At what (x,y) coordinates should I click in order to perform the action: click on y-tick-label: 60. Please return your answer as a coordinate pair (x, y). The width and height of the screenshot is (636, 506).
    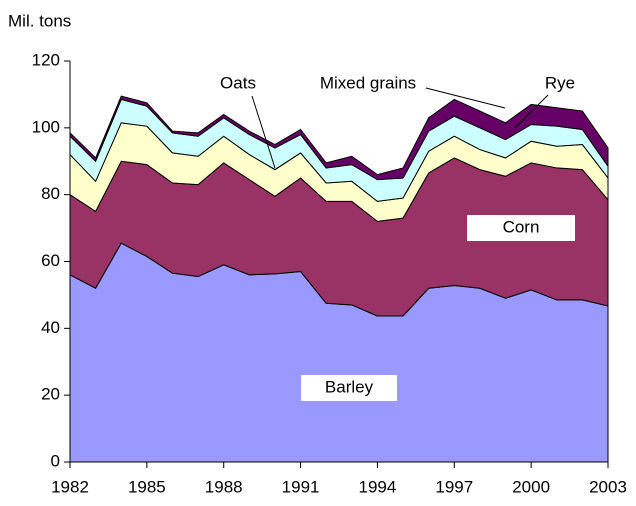
    Looking at the image, I should click on (50, 260).